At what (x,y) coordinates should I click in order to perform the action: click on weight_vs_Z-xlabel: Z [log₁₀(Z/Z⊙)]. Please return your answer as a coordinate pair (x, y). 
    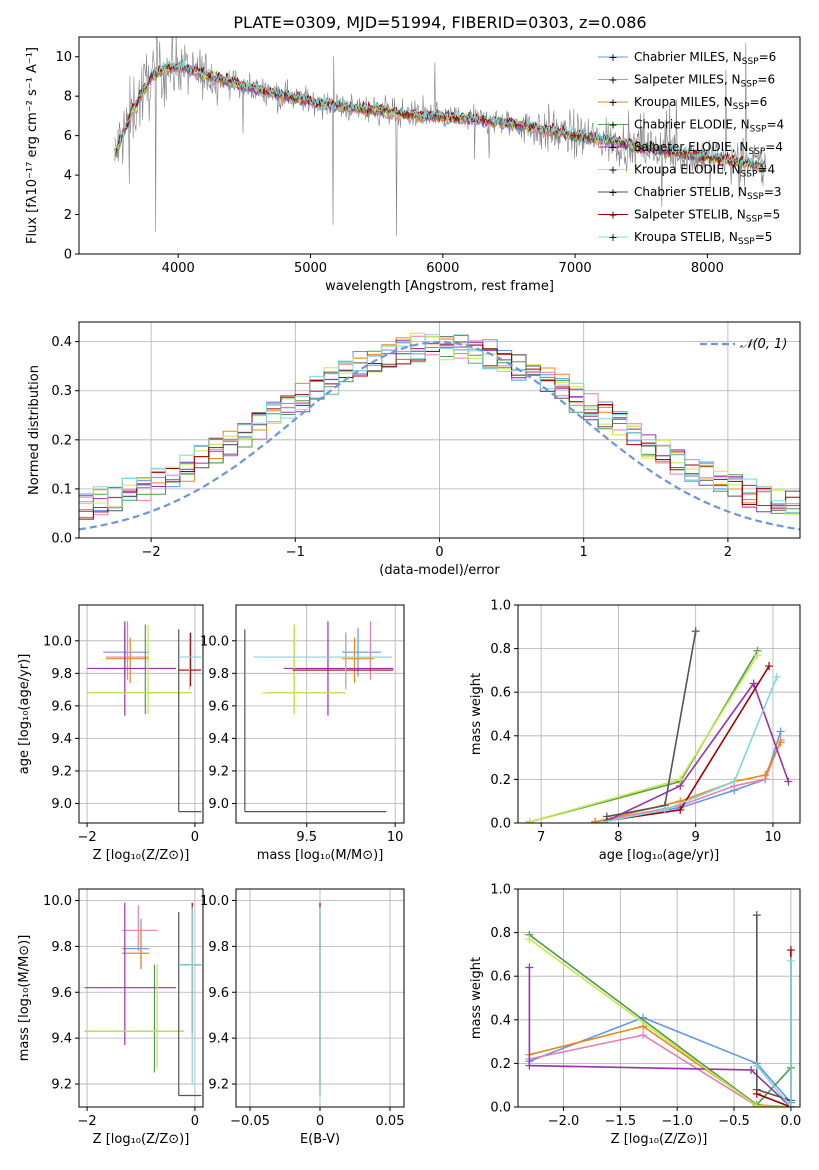
    Looking at the image, I should click on (659, 1139).